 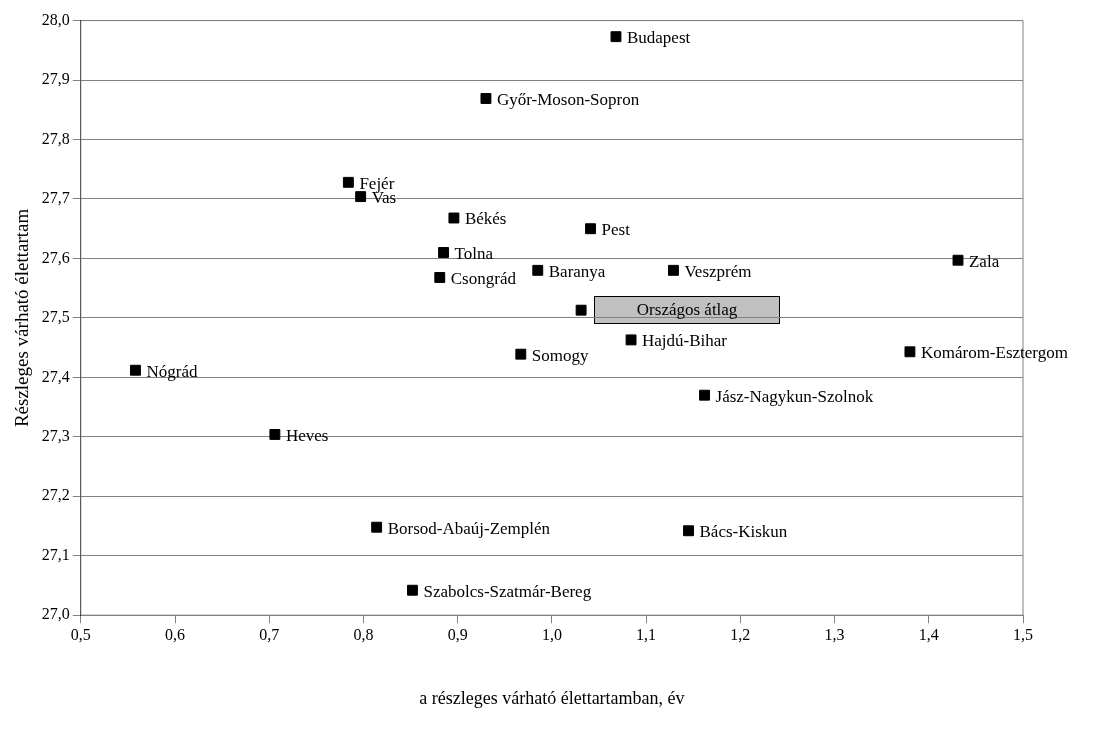 What do you see at coordinates (616, 230) in the screenshot?
I see `annotation: Pest` at bounding box center [616, 230].